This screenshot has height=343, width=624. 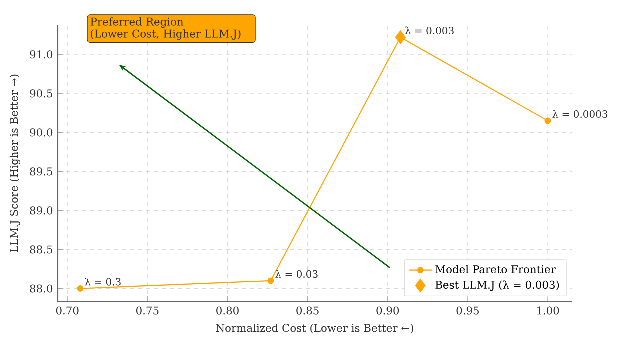 I want to click on y-tick-label: 91.0, so click(x=41, y=54).